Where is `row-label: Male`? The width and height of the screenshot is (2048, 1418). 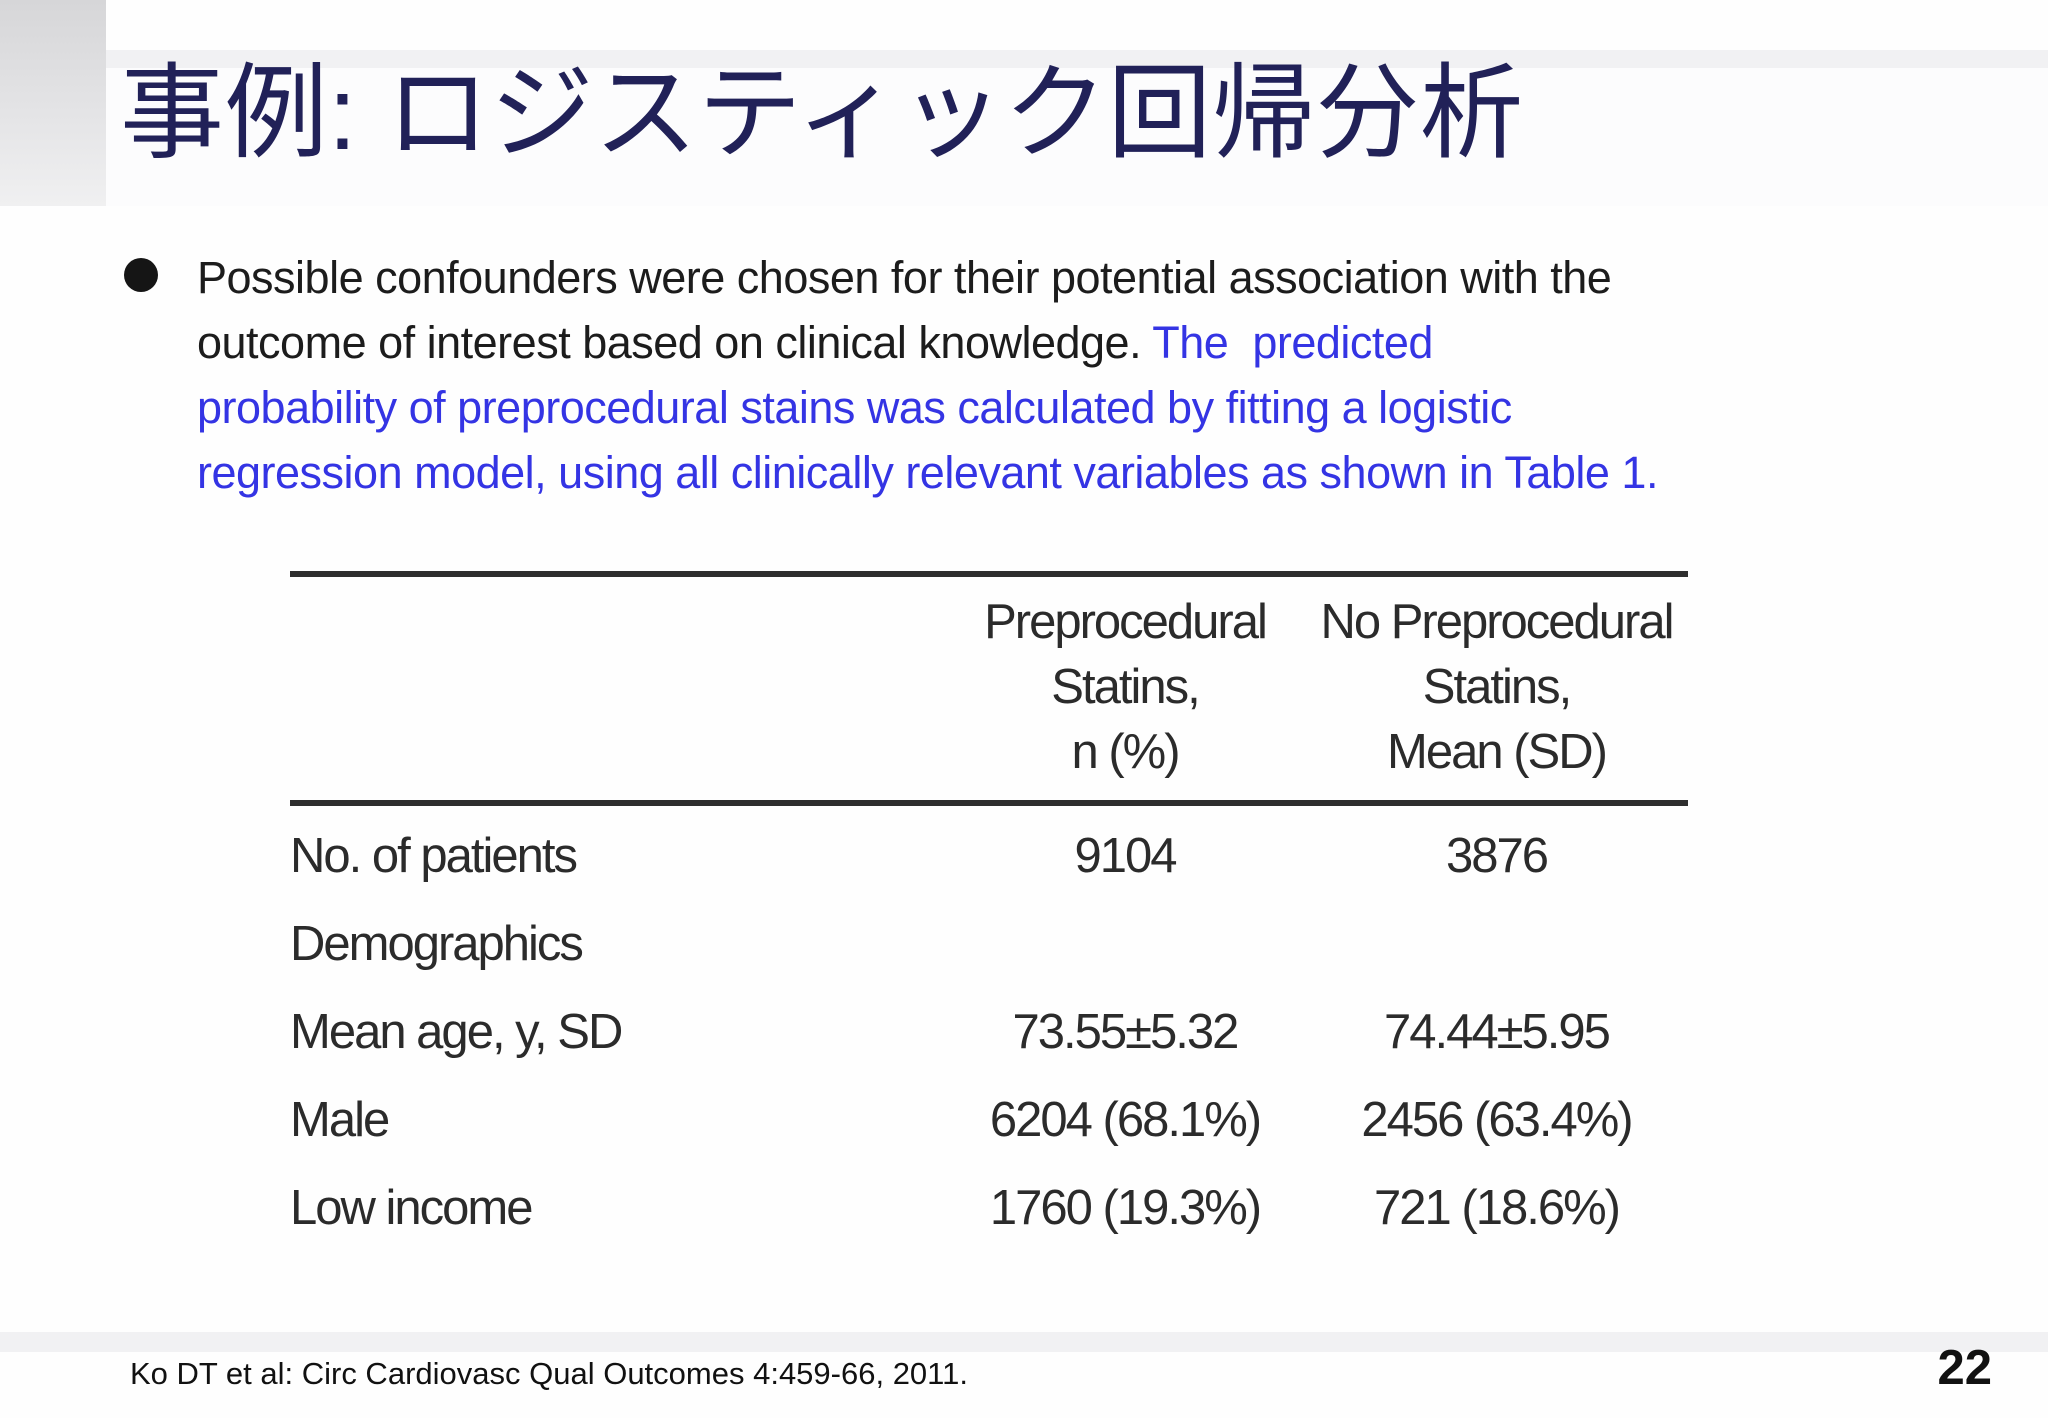 row-label: Male is located at coordinates (340, 1120).